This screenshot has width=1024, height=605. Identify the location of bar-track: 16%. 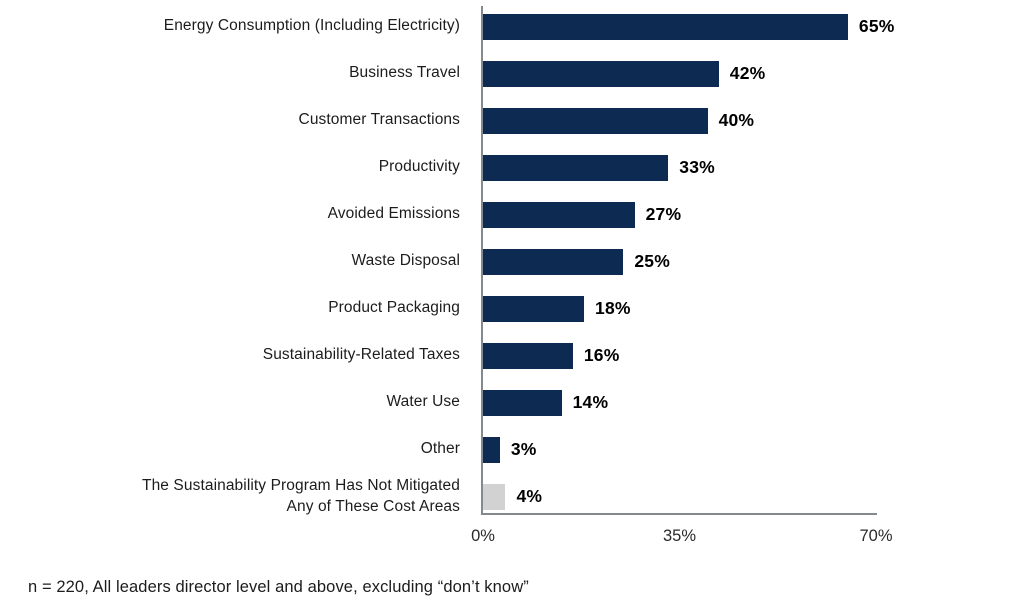
(753, 355).